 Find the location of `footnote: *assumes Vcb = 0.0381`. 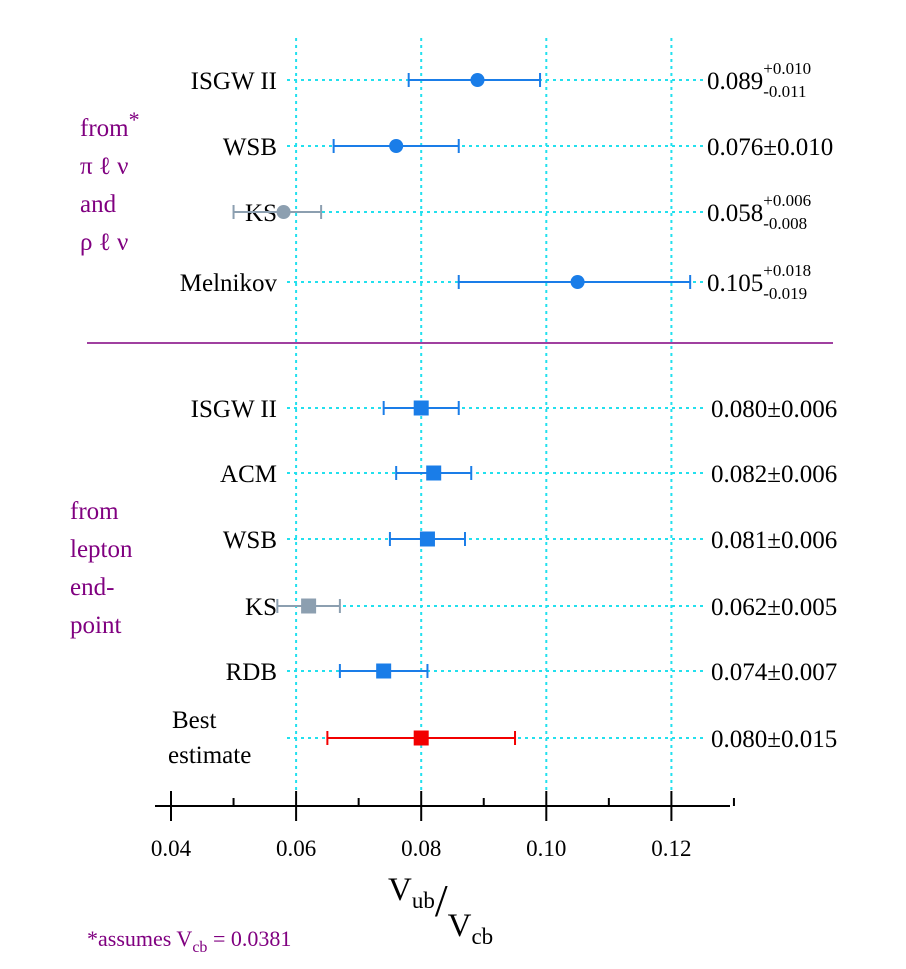

footnote: *assumes Vcb = 0.0381 is located at coordinates (189, 941).